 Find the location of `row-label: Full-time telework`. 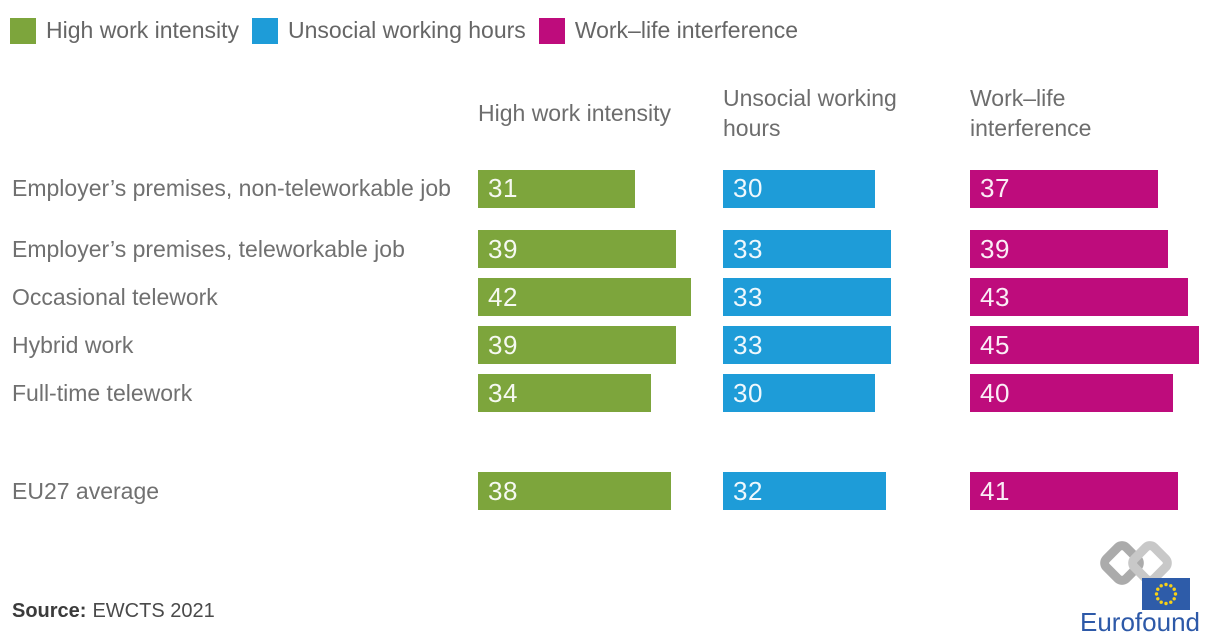

row-label: Full-time telework is located at coordinates (102, 392).